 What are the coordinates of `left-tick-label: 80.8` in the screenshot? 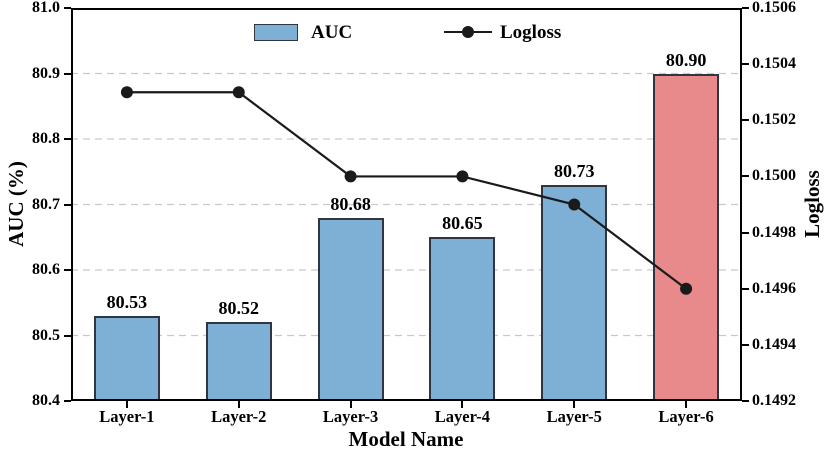 It's located at (46, 138).